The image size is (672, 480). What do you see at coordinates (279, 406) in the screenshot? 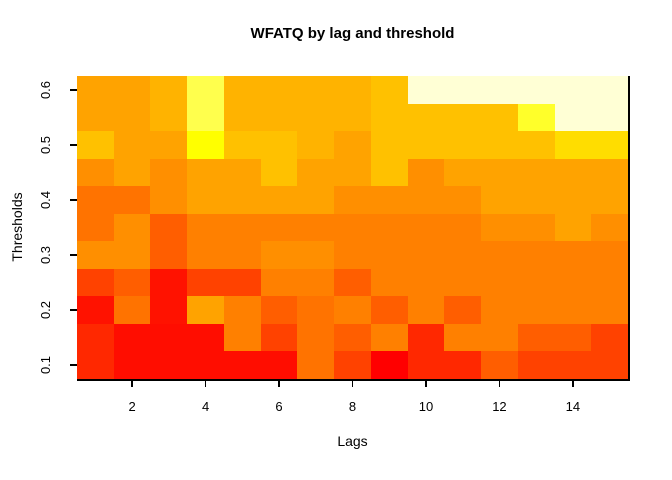
I see `x-tick-label: 6` at bounding box center [279, 406].